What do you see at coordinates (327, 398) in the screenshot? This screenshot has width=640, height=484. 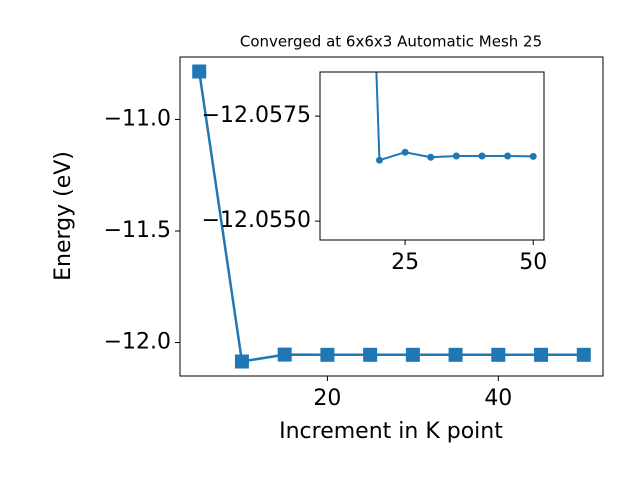 I see `x-tick-label: 20` at bounding box center [327, 398].